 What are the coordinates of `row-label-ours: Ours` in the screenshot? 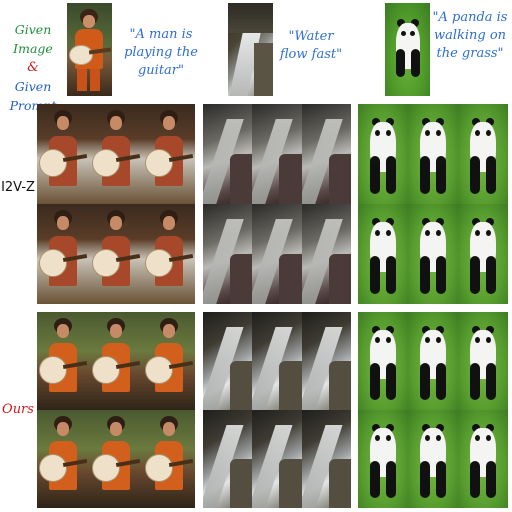 It's located at (18, 409).